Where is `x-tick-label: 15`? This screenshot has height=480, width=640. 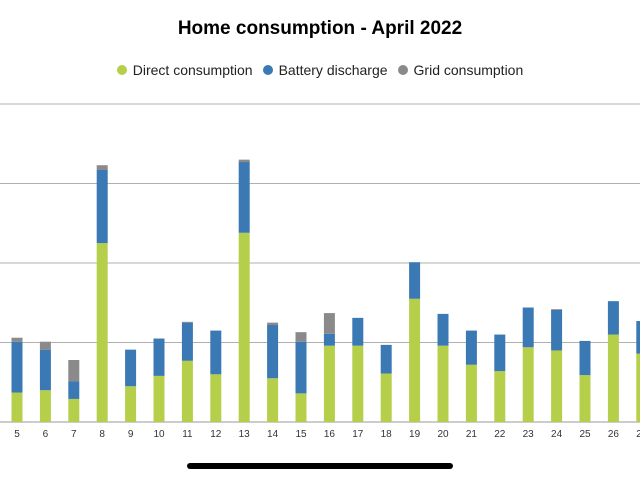
x-tick-label: 15 is located at coordinates (301, 434).